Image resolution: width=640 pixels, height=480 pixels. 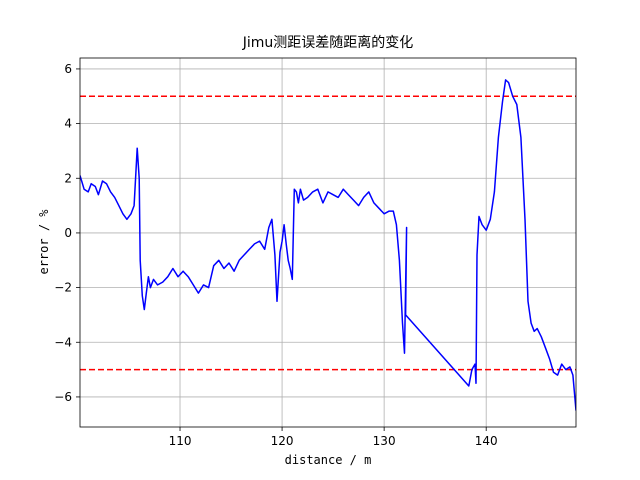 What do you see at coordinates (282, 441) in the screenshot?
I see `x-tick-label: 120` at bounding box center [282, 441].